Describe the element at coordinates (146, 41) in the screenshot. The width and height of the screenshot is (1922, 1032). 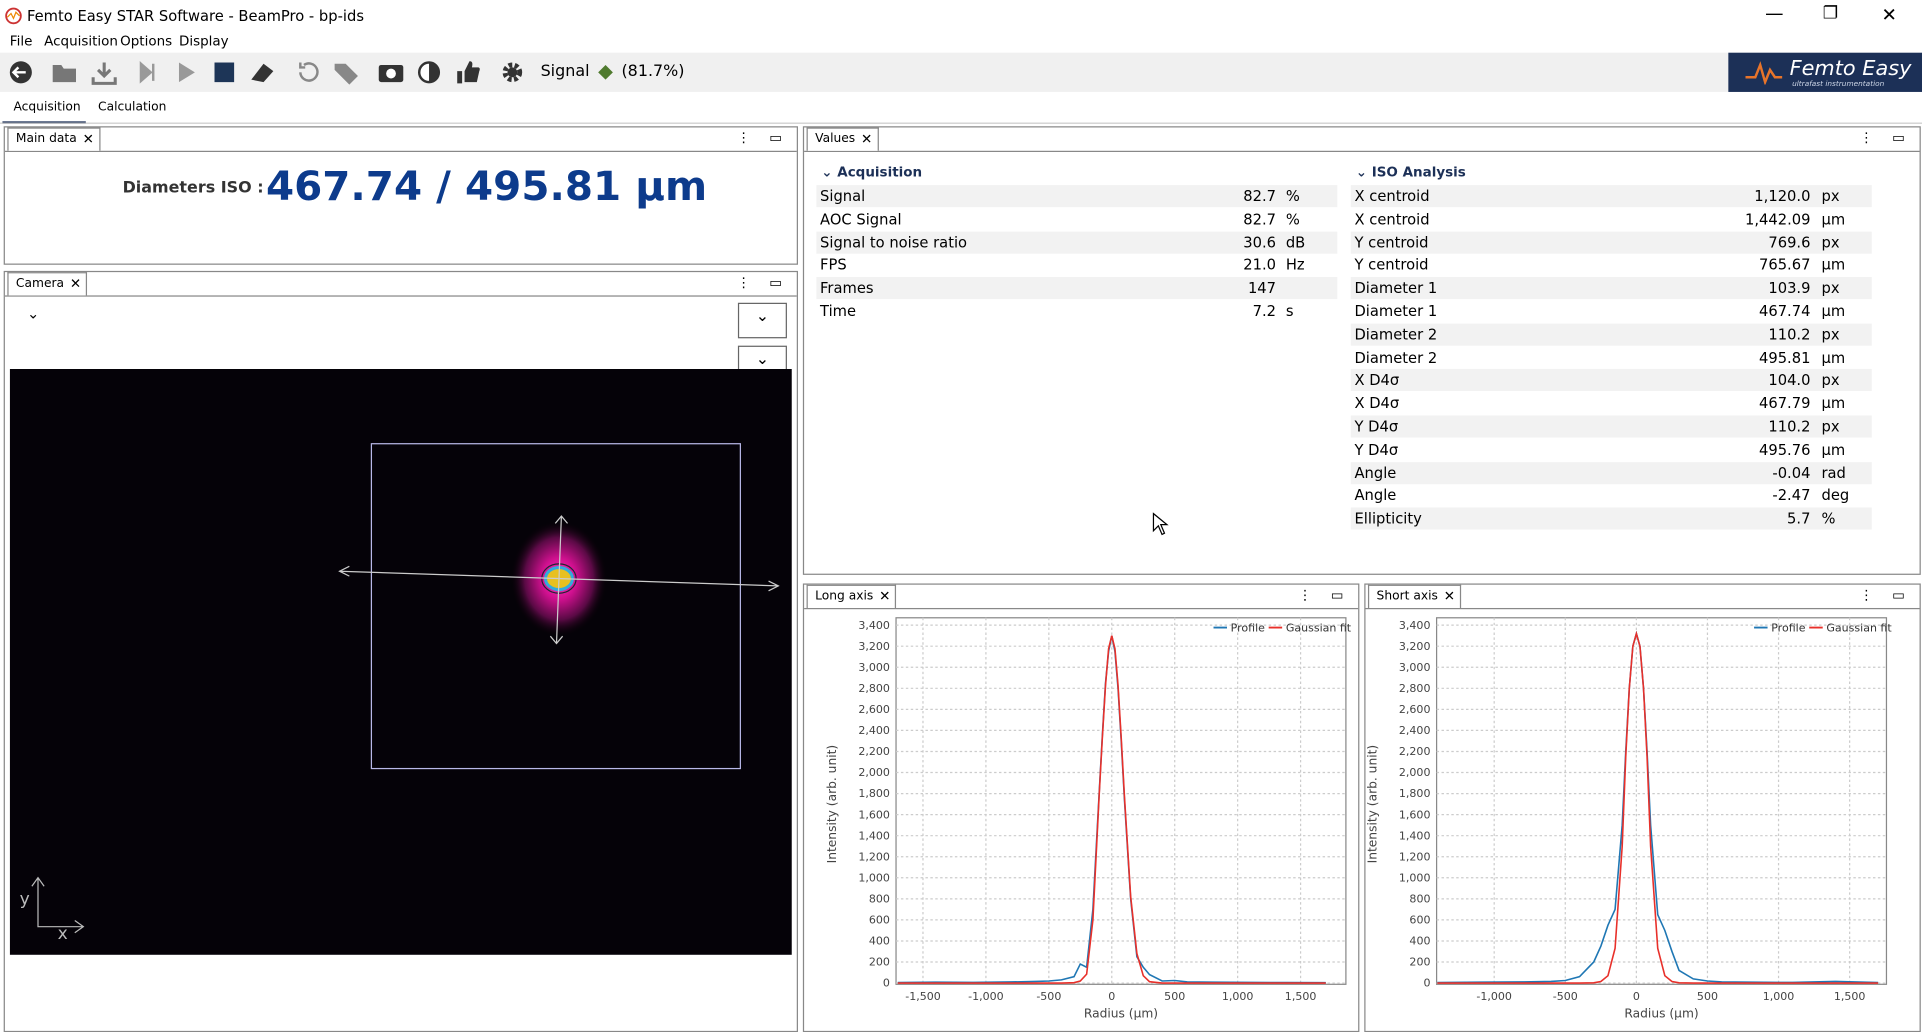
I see `menu-item: Options` at that location.